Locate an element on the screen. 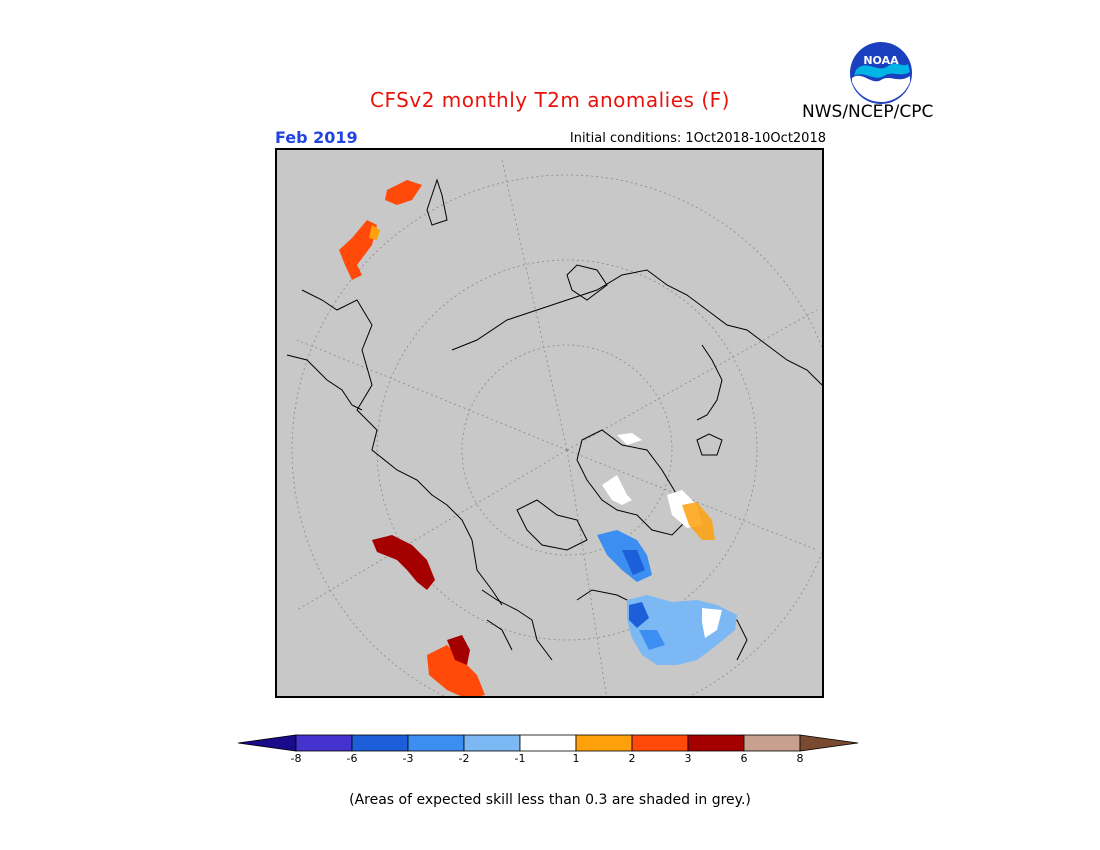 The image size is (1100, 850). colorbar-tick-label: -1 is located at coordinates (520, 758).